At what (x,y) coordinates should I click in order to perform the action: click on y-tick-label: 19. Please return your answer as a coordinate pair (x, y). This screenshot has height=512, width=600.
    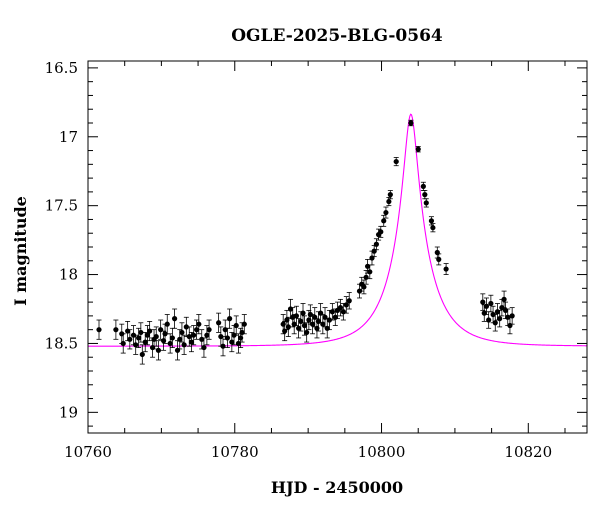
    Looking at the image, I should click on (68, 412).